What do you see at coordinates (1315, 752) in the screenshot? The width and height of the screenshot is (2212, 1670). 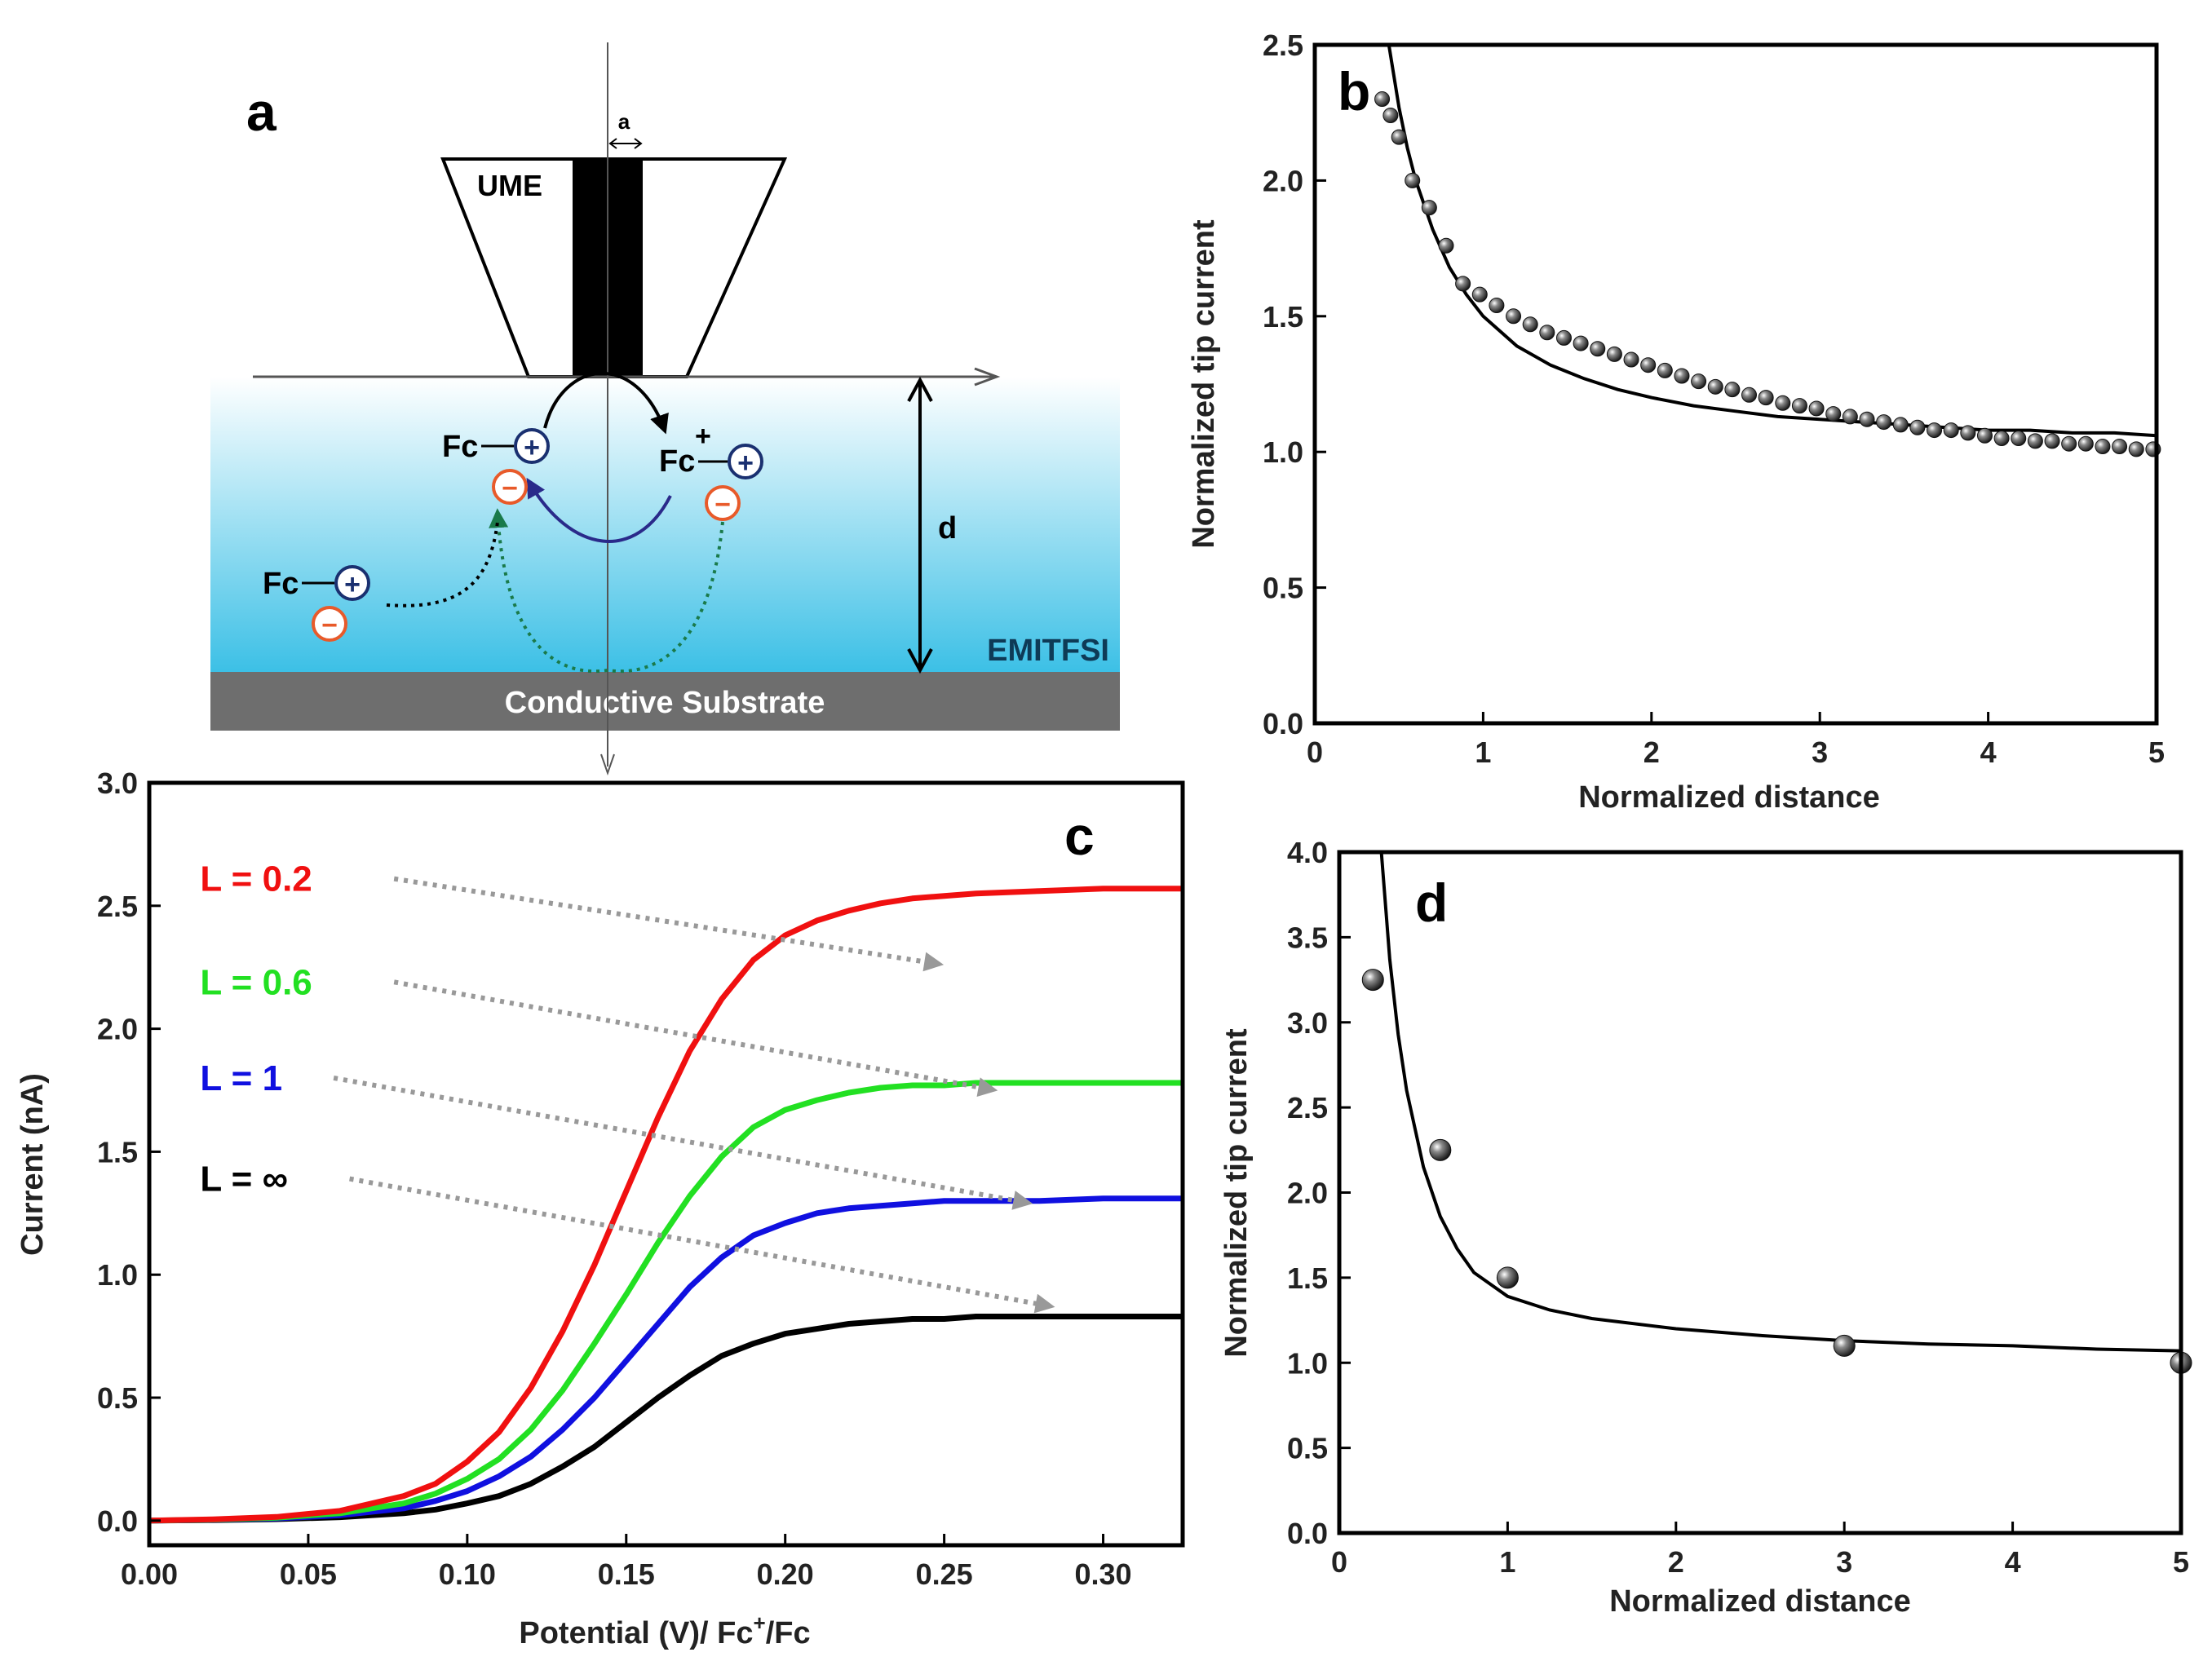 I see `panel-b-xtick-label: 0` at bounding box center [1315, 752].